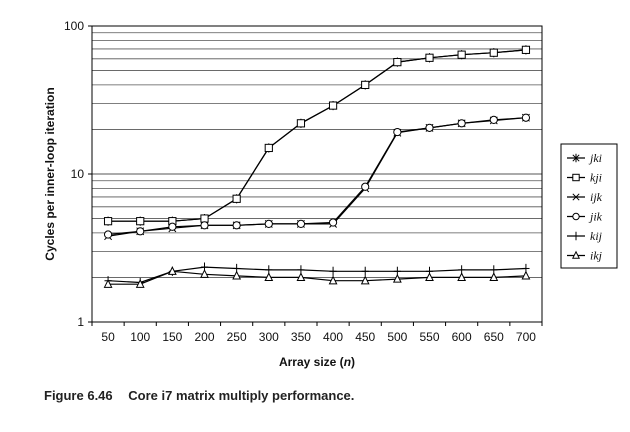 This screenshot has height=432, width=630. I want to click on y-tick-label: 10, so click(78, 174).